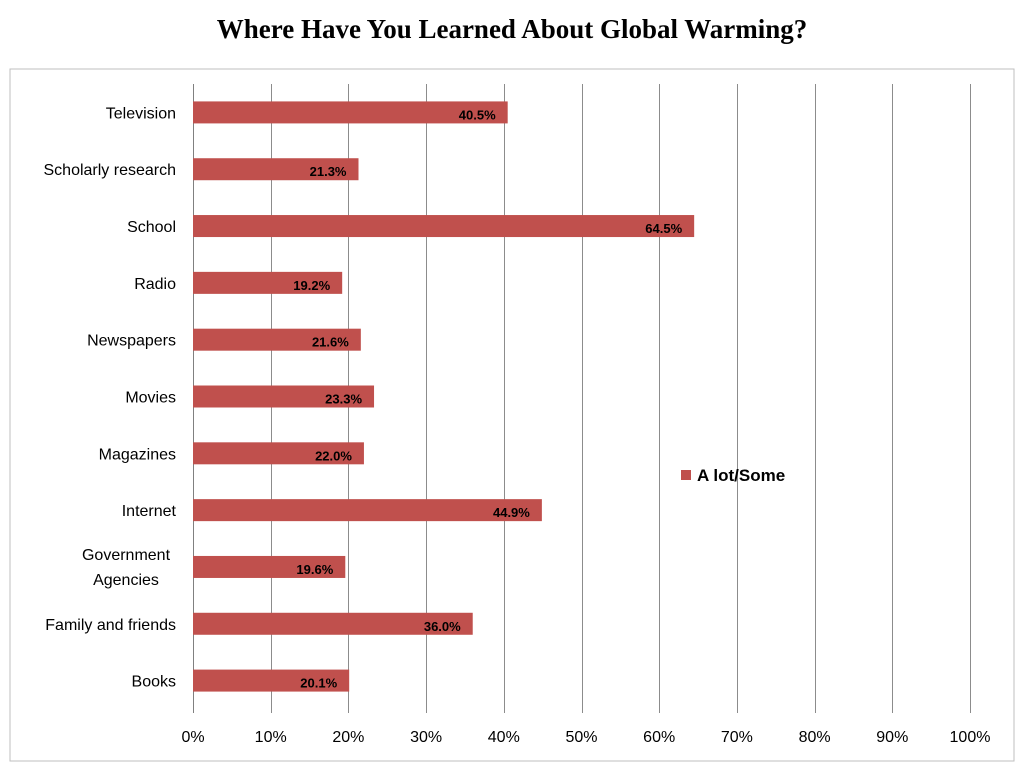  What do you see at coordinates (343, 399) in the screenshot?
I see `data-label: 23.3%` at bounding box center [343, 399].